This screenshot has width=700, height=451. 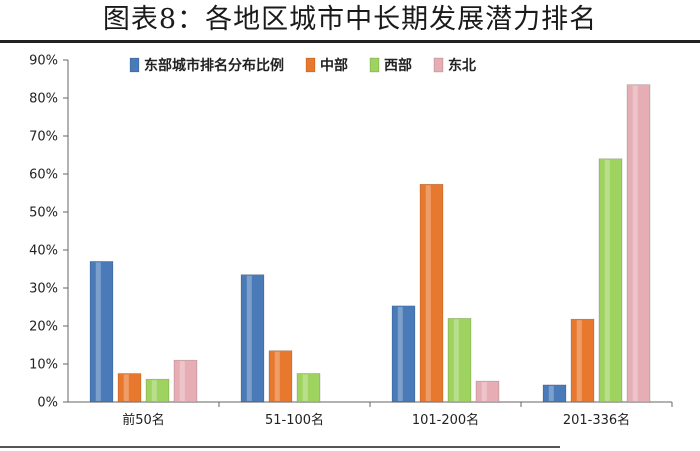 What do you see at coordinates (43, 137) in the screenshot?
I see `y-tick-label: 70%` at bounding box center [43, 137].